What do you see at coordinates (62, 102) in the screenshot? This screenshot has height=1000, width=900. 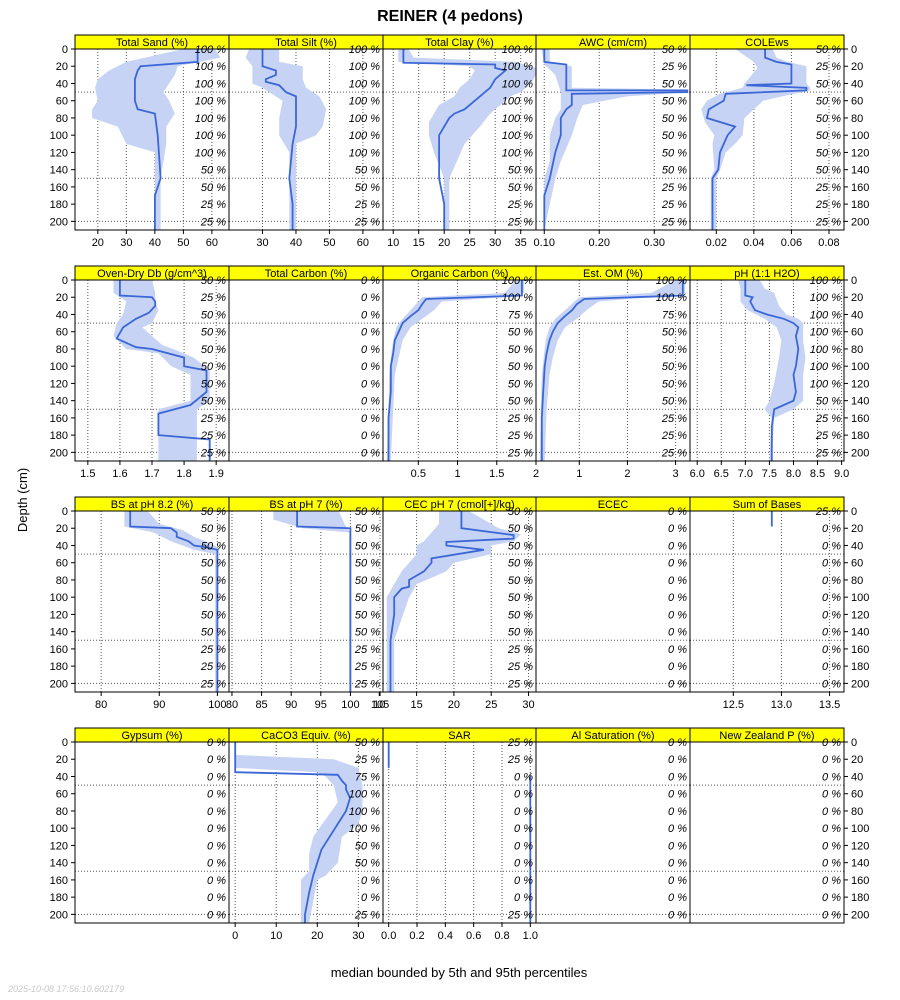 I see `y-tick-label: 60` at bounding box center [62, 102].